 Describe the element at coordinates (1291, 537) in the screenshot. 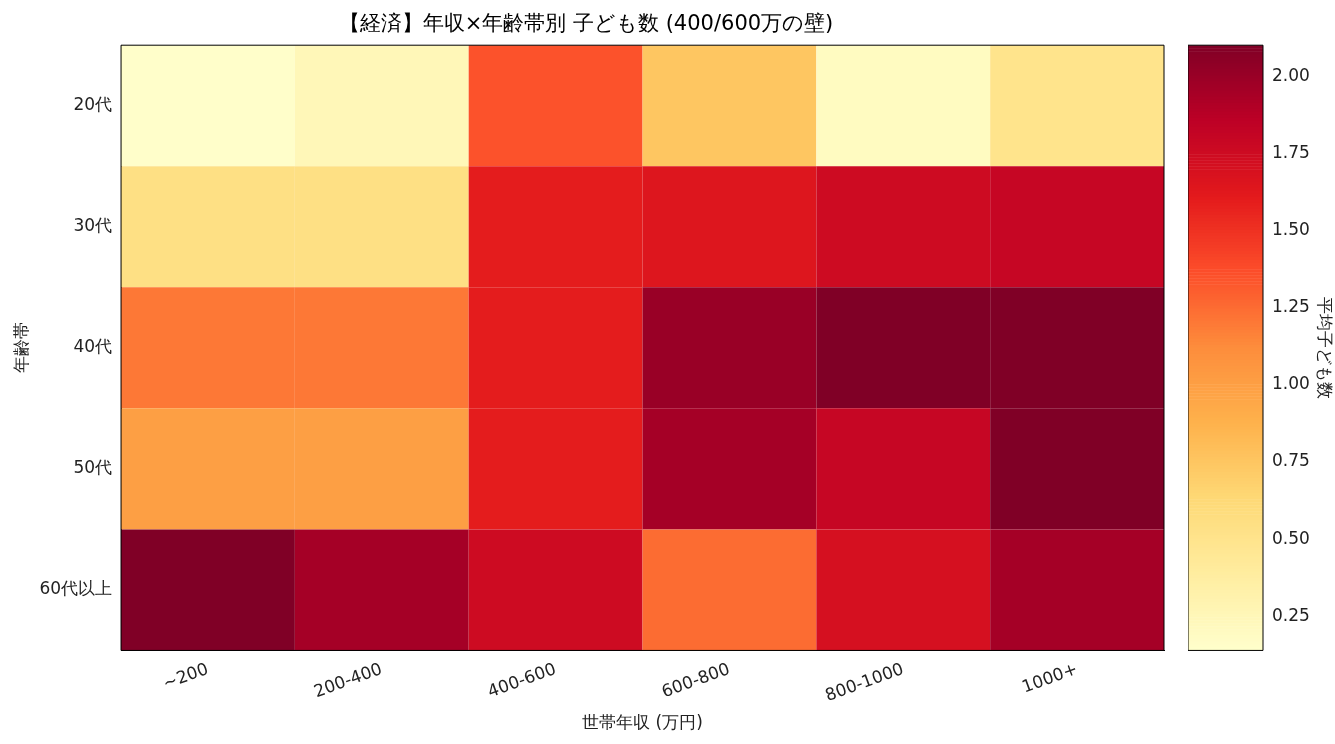

I see `color-bar-label: 0.50` at that location.